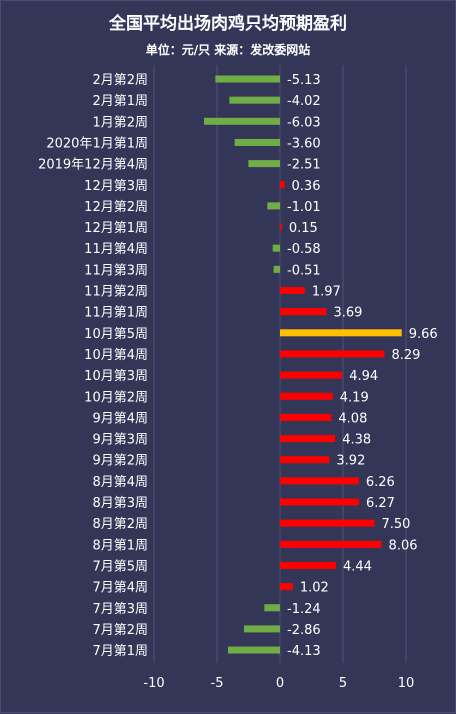 The height and width of the screenshot is (714, 456). What do you see at coordinates (116, 397) in the screenshot?
I see `category-label: 10月第2周` at bounding box center [116, 397].